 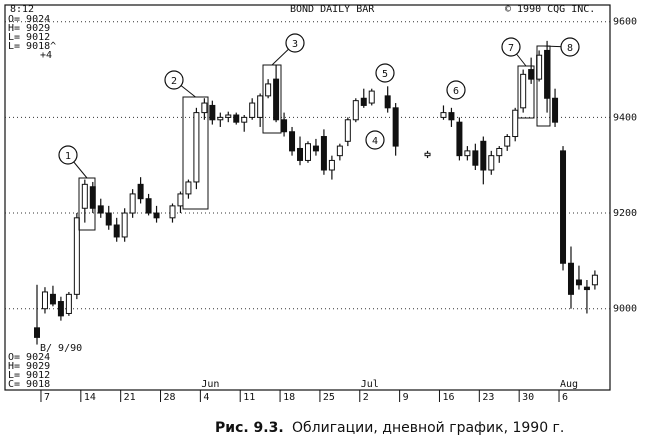 What do you see at coordinates (332, 9) in the screenshot?
I see `chart-title: BOND DAILY BAR` at bounding box center [332, 9].